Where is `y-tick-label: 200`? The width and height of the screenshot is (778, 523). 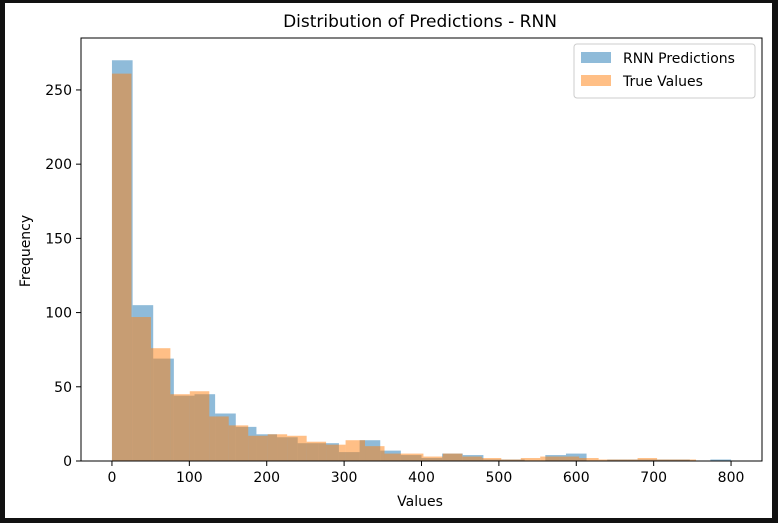
y-tick-label: 200 is located at coordinates (58, 165).